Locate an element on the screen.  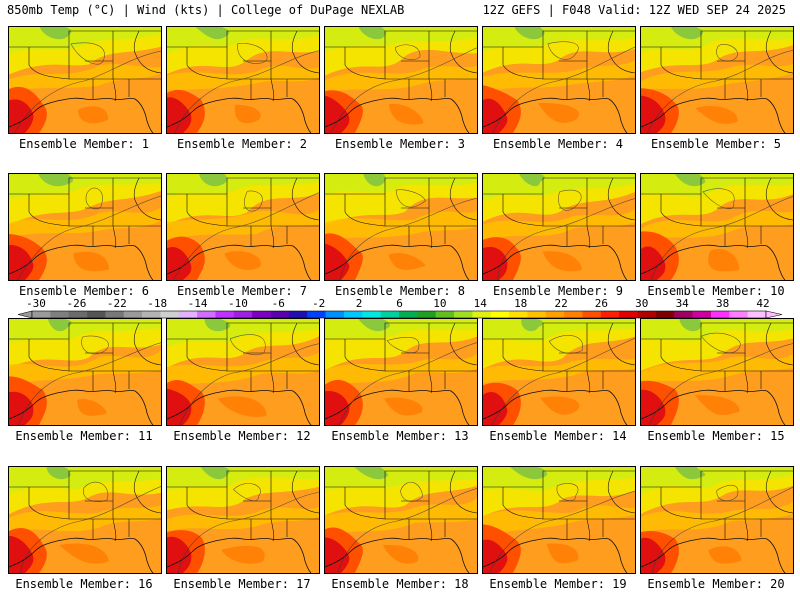
colorbar-tick-label: 10 is located at coordinates (439, 303).